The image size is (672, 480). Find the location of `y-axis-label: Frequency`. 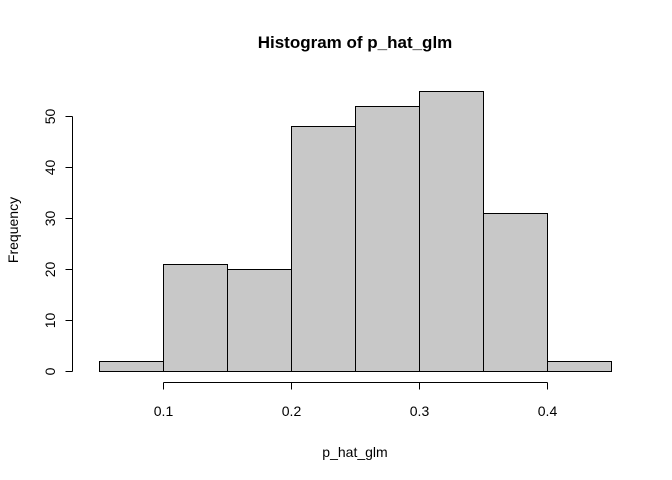

y-axis-label: Frequency is located at coordinates (13, 230).